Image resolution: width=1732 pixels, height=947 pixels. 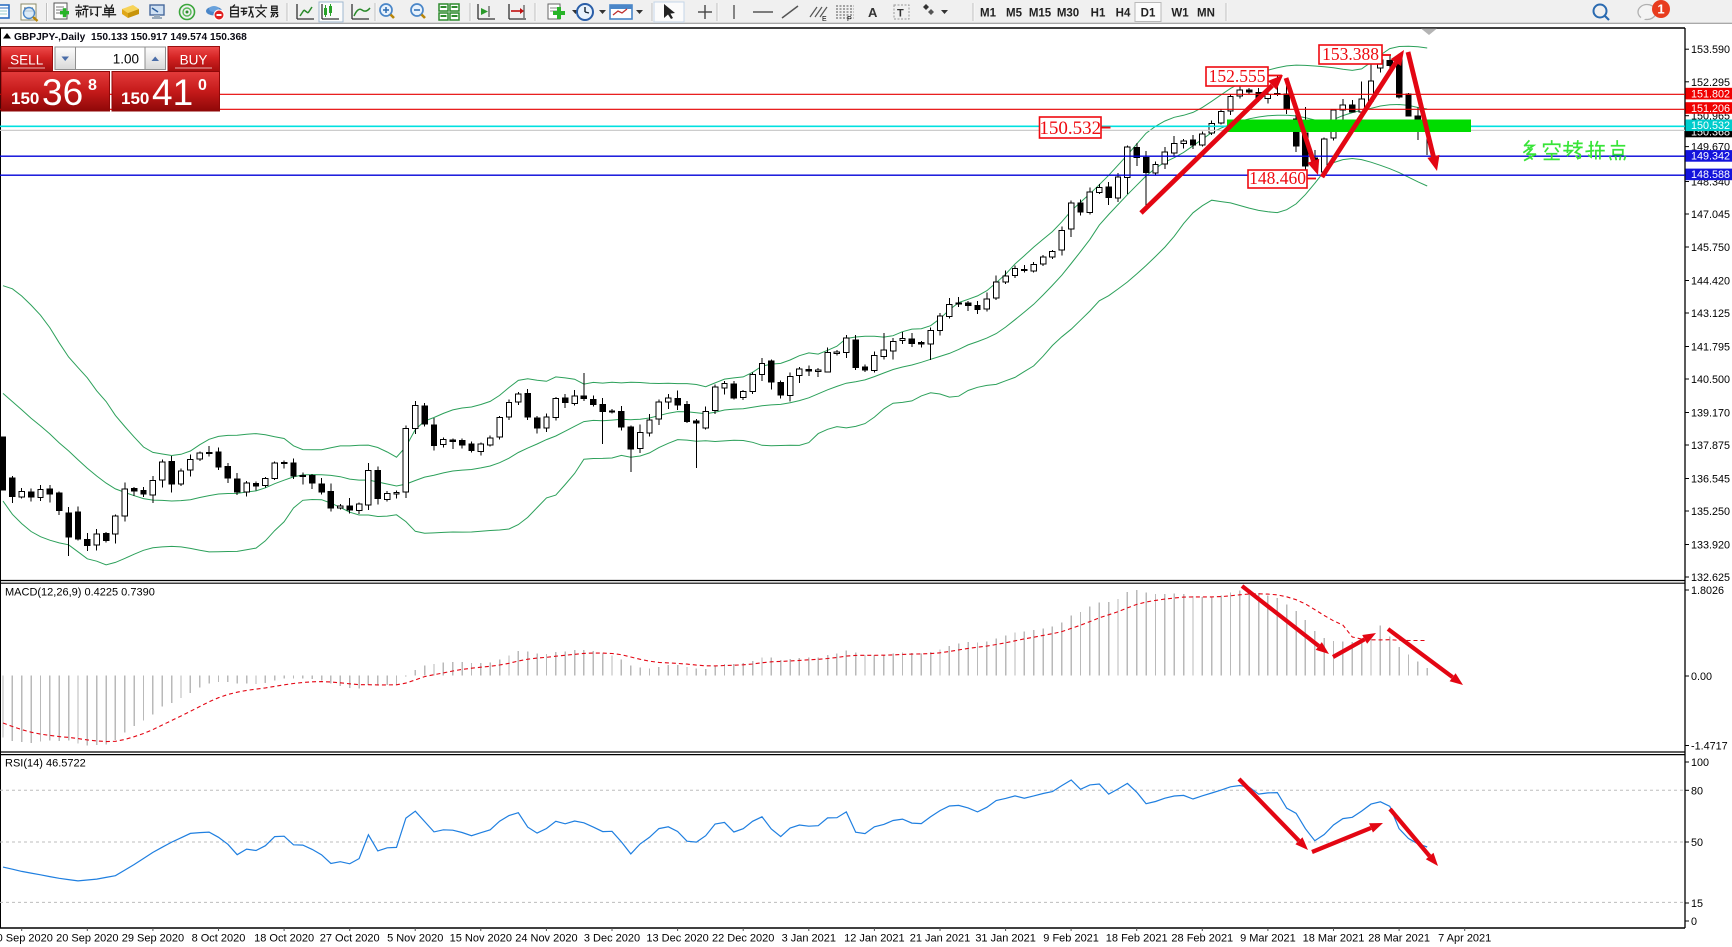 What do you see at coordinates (1709, 747) in the screenshot?
I see `svg-text: -1.4717` at bounding box center [1709, 747].